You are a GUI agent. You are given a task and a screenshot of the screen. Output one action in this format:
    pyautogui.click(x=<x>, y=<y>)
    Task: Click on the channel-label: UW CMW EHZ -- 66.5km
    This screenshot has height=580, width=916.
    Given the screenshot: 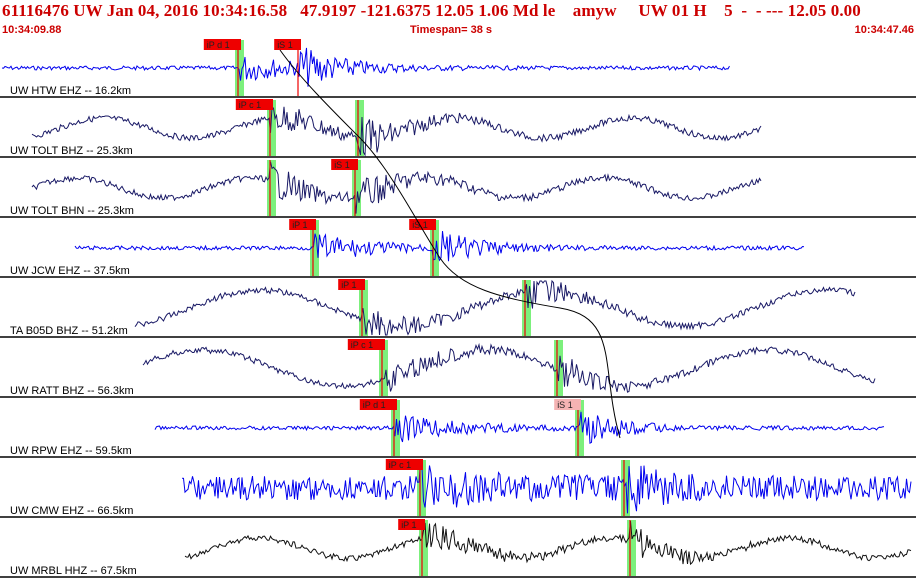 What is the action you would take?
    pyautogui.click(x=71, y=511)
    